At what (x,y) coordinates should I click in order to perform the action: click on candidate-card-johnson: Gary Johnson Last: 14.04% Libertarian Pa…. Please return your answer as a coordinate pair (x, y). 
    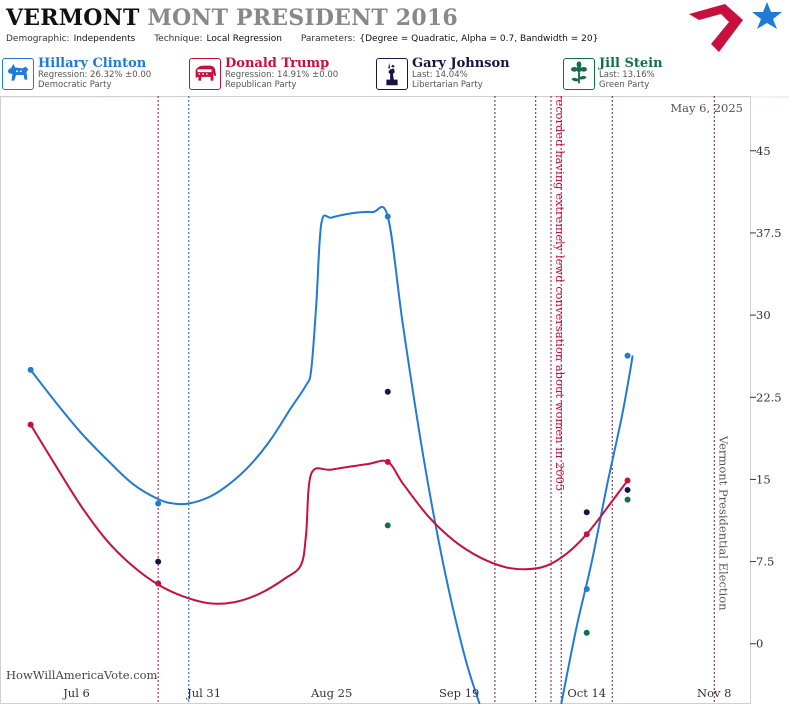
    Looking at the image, I should click on (467, 75).